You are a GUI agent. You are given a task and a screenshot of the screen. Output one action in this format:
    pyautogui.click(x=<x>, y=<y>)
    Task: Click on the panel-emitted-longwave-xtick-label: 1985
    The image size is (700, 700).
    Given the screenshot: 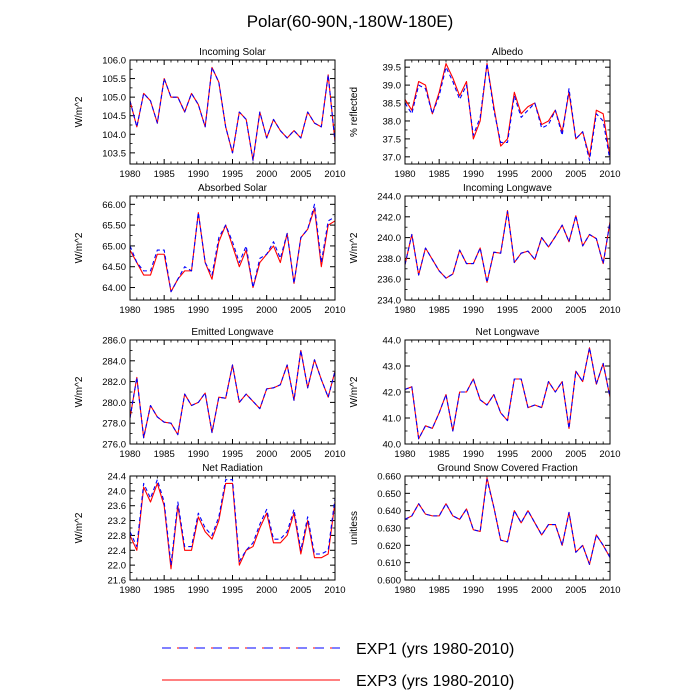 What is the action you would take?
    pyautogui.click(x=164, y=454)
    